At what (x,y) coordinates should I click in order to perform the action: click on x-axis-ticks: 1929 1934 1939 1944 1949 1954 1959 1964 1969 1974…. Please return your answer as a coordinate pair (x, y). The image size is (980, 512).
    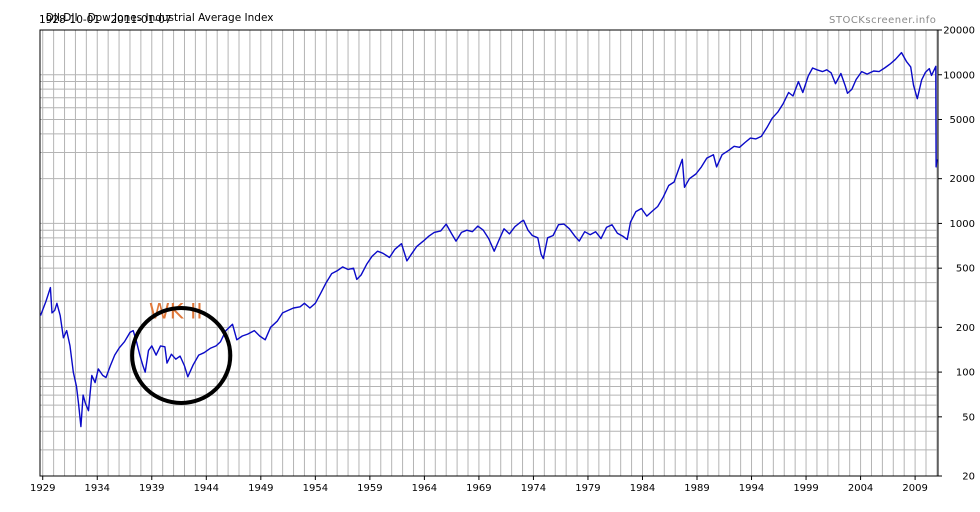
    Looking at the image, I should click on (479, 485).